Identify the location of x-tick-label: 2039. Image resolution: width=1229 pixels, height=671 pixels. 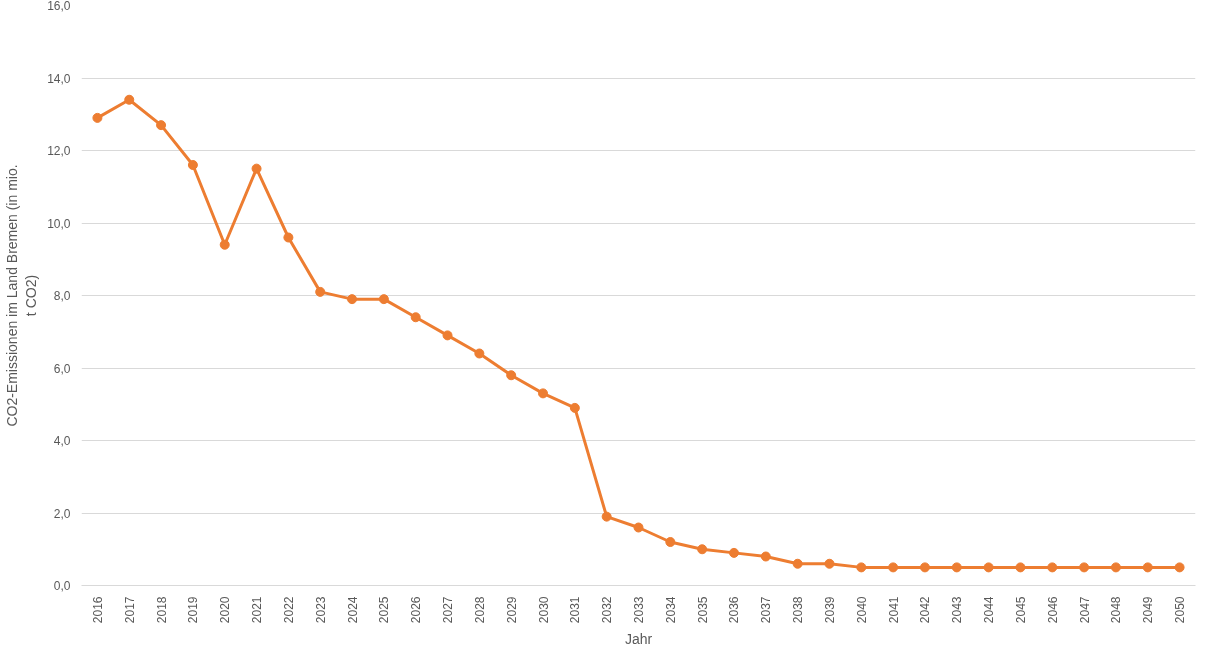
(829, 610).